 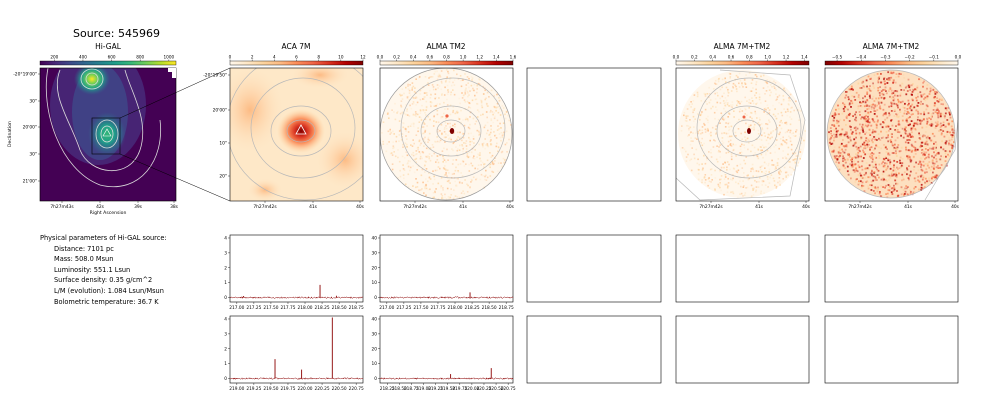 What do you see at coordinates (430, 57) in the screenshot?
I see `almatm2-colorbar-tick: 0.6` at bounding box center [430, 57].